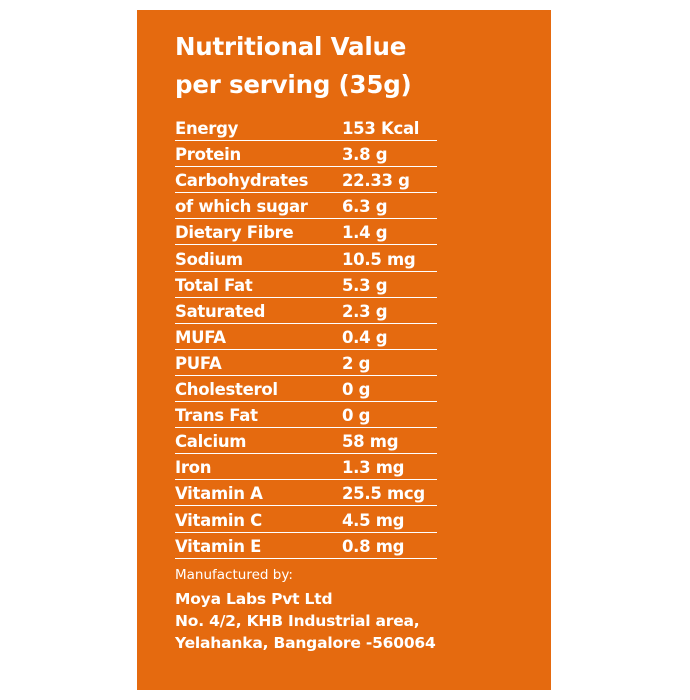 This screenshot has width=690, height=700. Describe the element at coordinates (306, 441) in the screenshot. I see `nutrition-row-calcium: Calcium 58 mg` at that location.